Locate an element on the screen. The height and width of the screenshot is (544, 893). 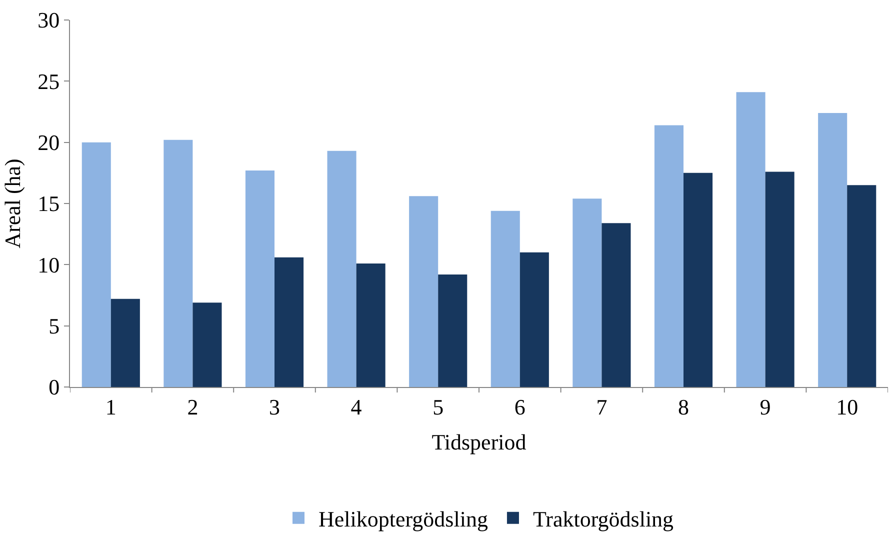
x-tick-label: 8 is located at coordinates (683, 407).